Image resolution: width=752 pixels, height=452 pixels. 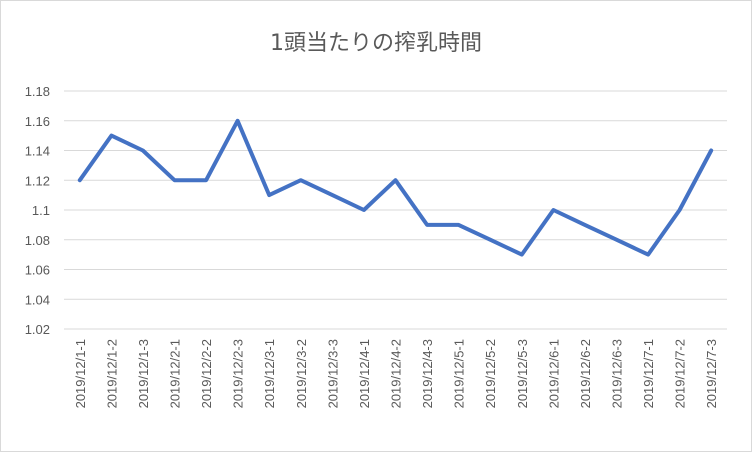 I want to click on chart-title: 1頭当たりの搾乳時間, so click(x=376, y=43).